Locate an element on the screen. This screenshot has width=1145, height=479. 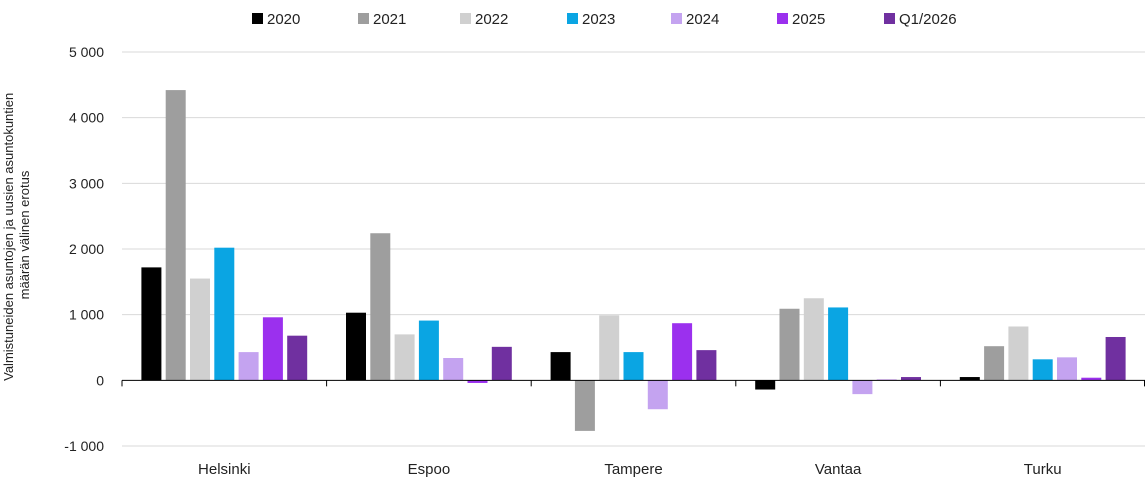
bar-2020-tampere is located at coordinates (560, 366).